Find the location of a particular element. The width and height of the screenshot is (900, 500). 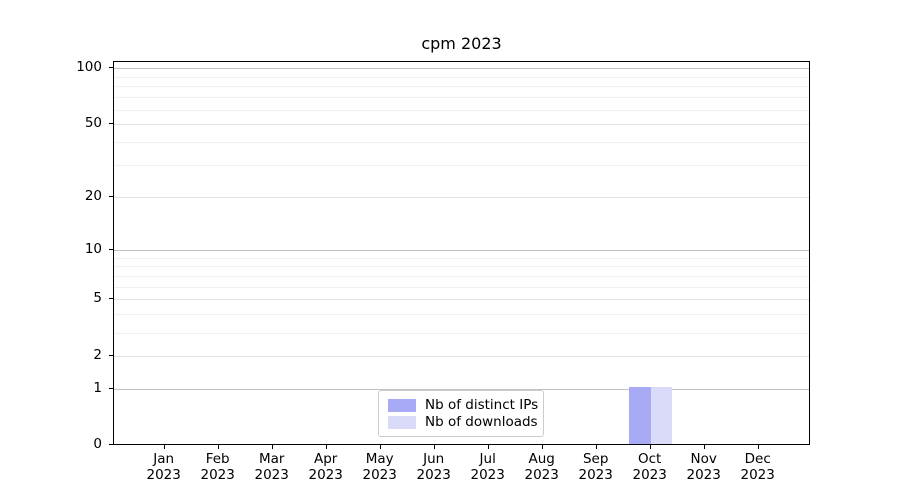

y-tick-label-2: 2 is located at coordinates (97, 355).